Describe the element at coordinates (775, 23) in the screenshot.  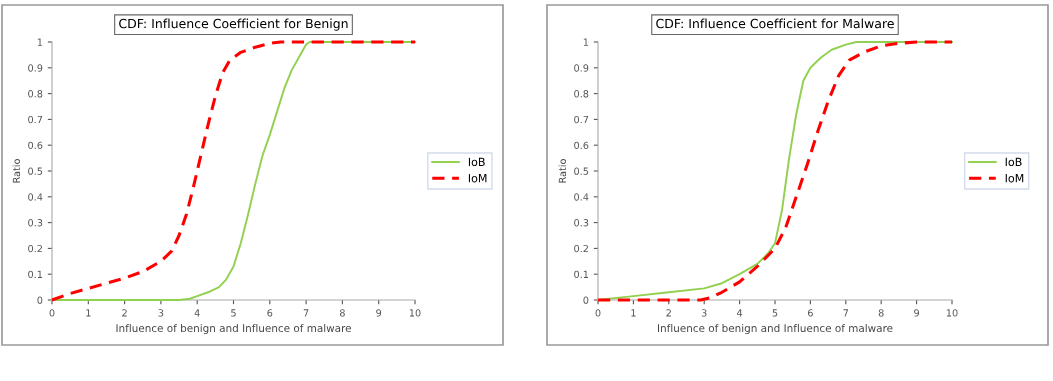
I see `chart-title: CDF: Influence Coefficient for Malware` at that location.